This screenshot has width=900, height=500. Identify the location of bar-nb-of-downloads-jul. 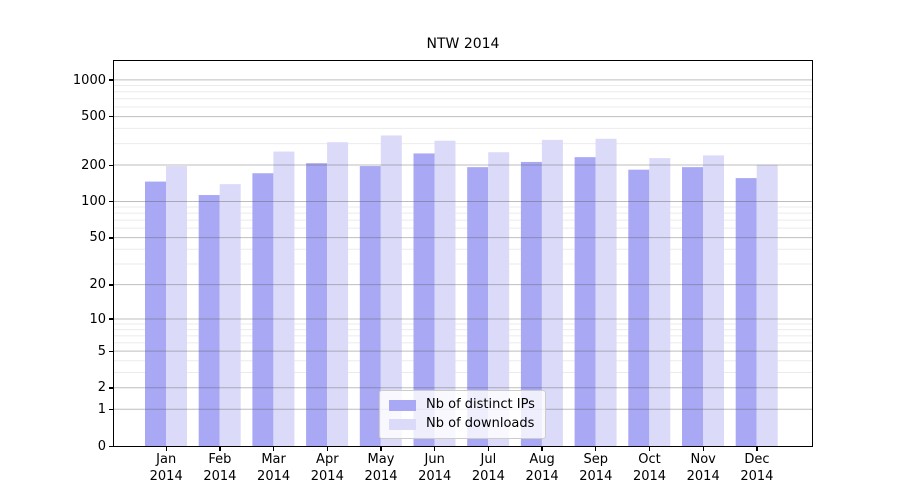
(499, 299).